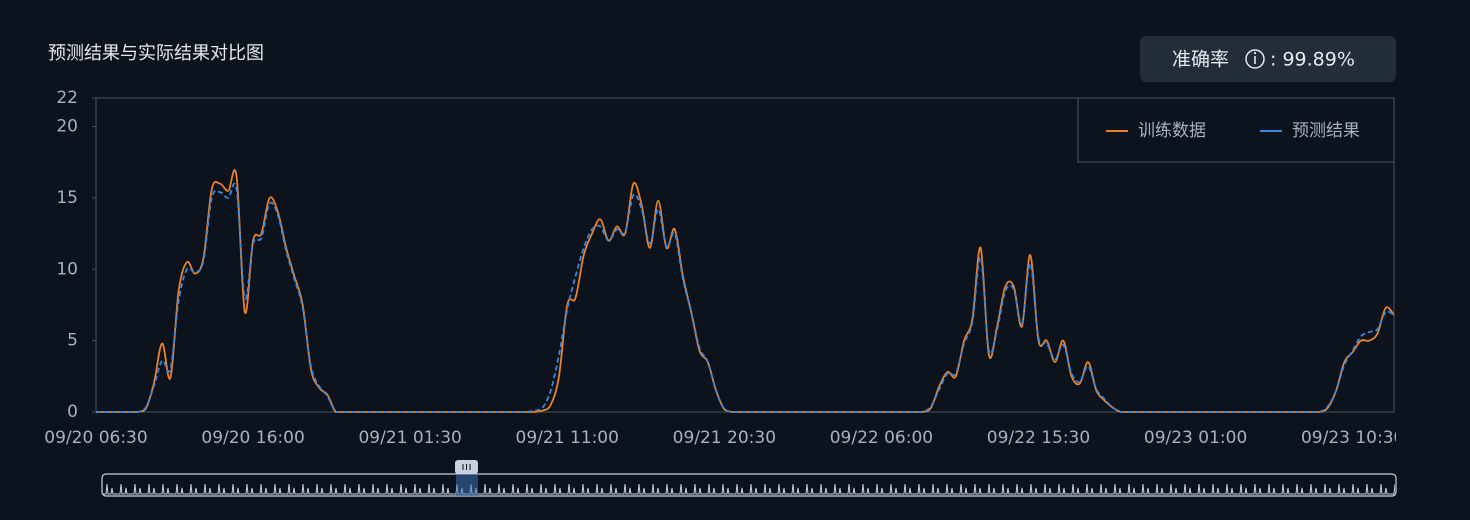 This screenshot has height=520, width=1470. What do you see at coordinates (67, 269) in the screenshot?
I see `y-tick-label: 10` at bounding box center [67, 269].